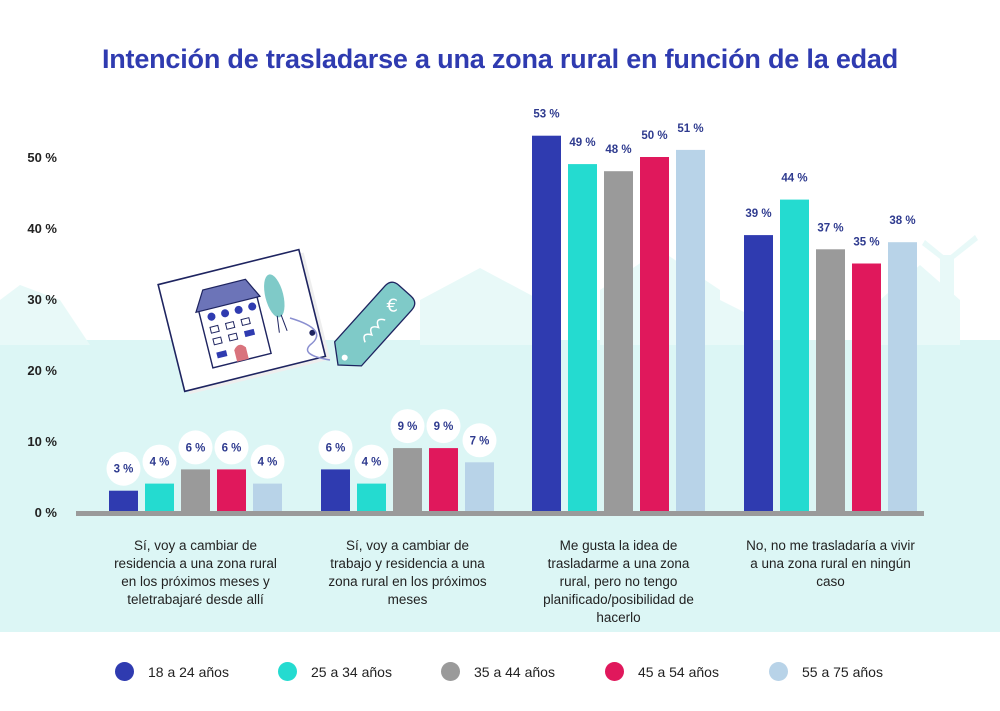  Describe the element at coordinates (514, 671) in the screenshot. I see `legend-label: 35 a 44 años` at that location.